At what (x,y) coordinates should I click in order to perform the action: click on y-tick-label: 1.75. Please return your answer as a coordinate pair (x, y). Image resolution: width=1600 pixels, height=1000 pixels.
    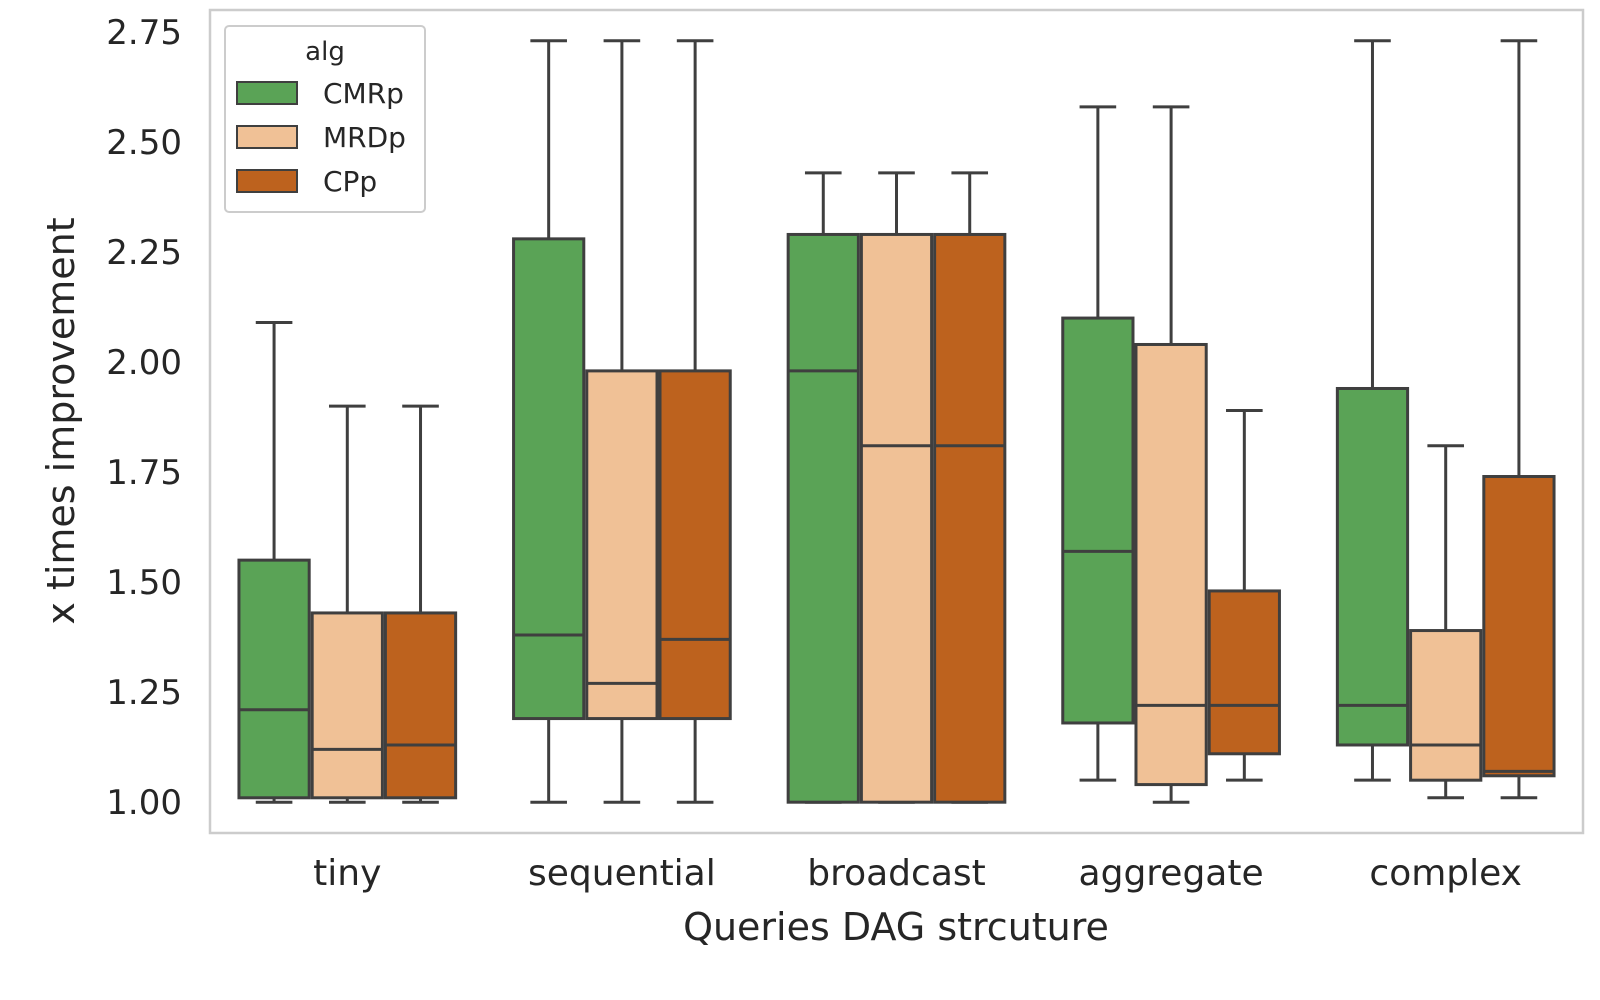
    Looking at the image, I should click on (144, 473).